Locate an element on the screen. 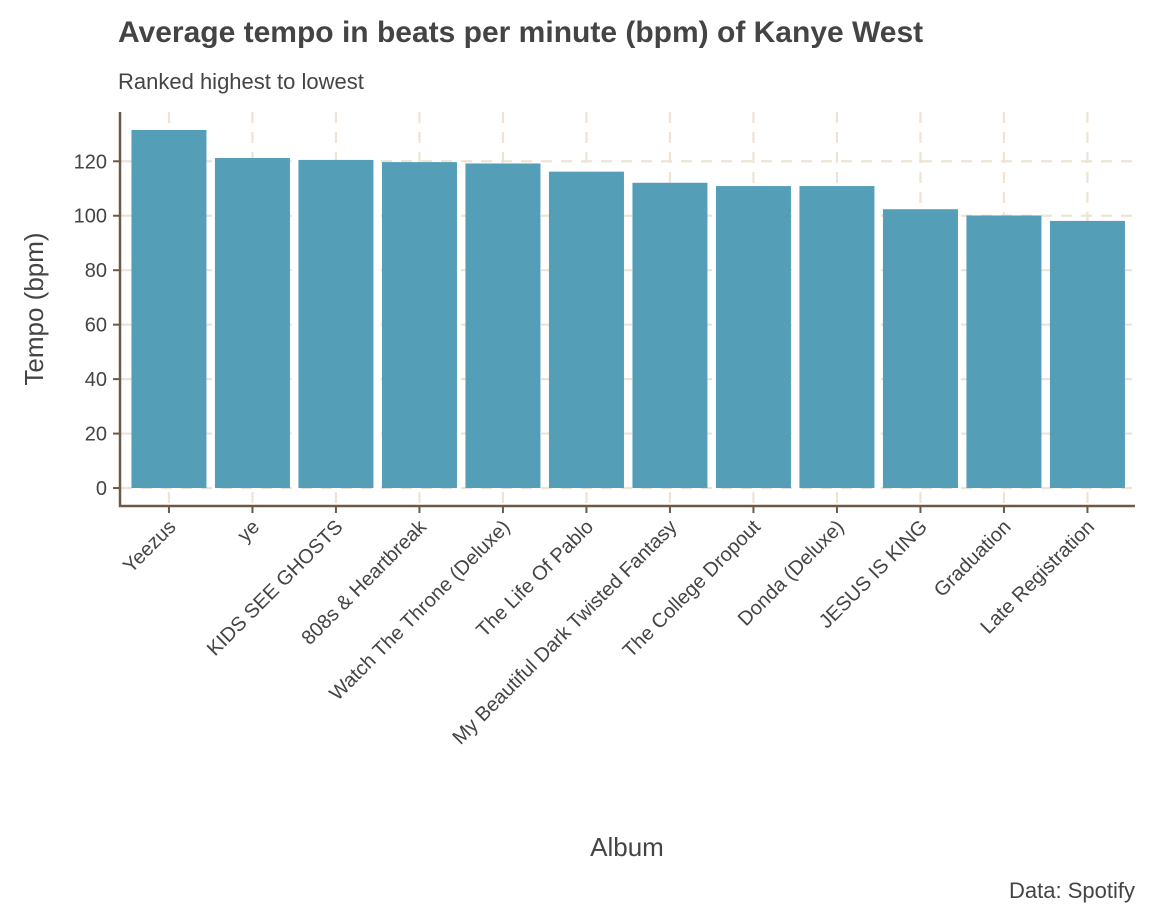  y-tick-labels: 0 20 40 60 80 100 120 is located at coordinates (97, 325).